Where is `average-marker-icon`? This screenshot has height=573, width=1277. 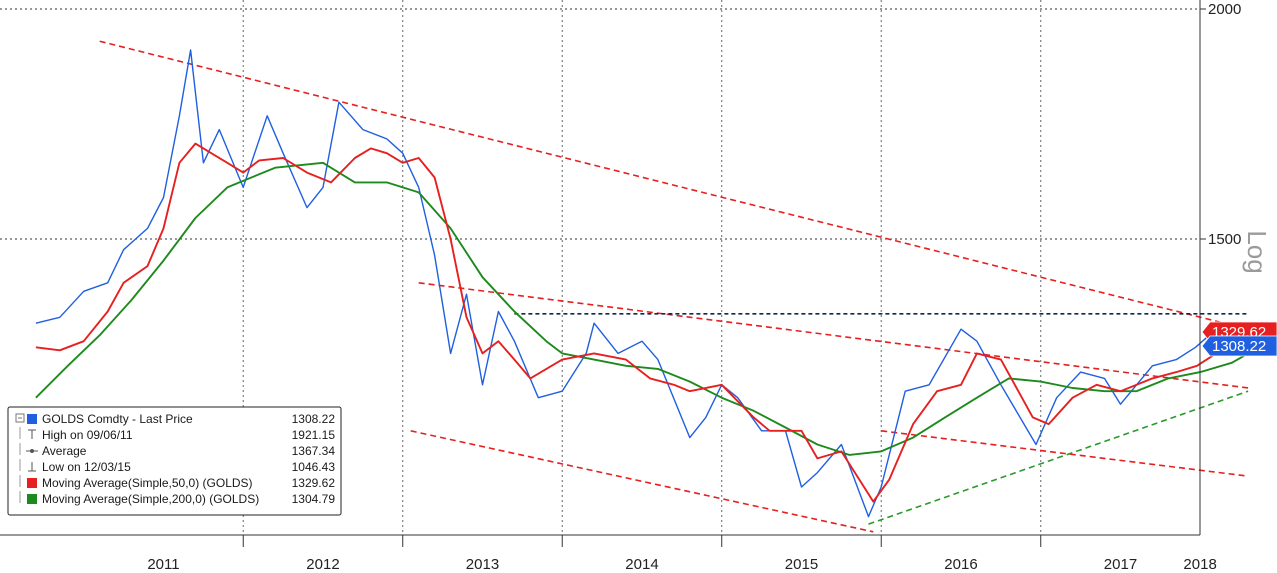
average-marker-icon is located at coordinates (32, 451).